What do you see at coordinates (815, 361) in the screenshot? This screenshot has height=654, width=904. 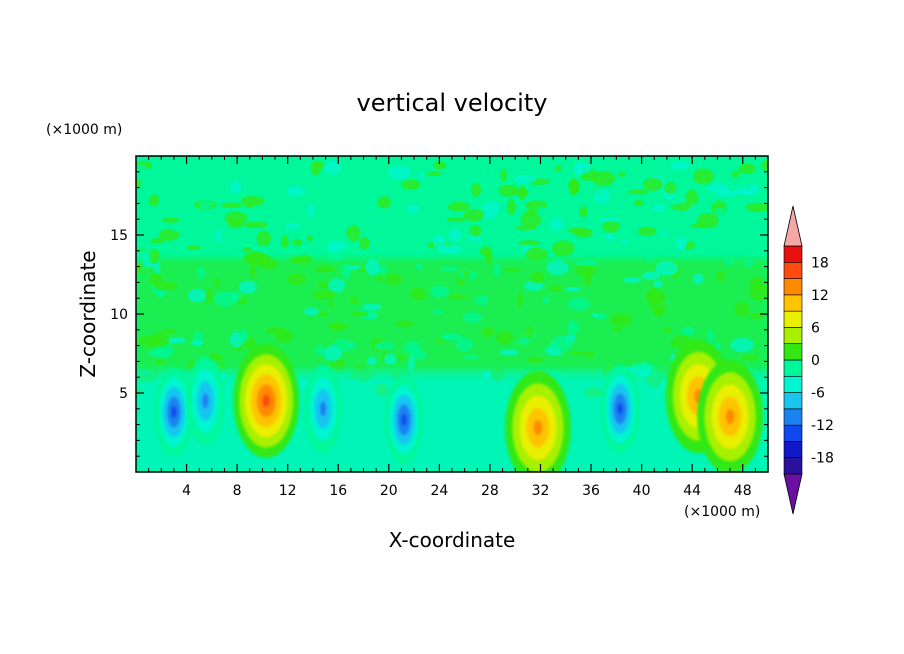 I see `colorbar-label: 0` at bounding box center [815, 361].